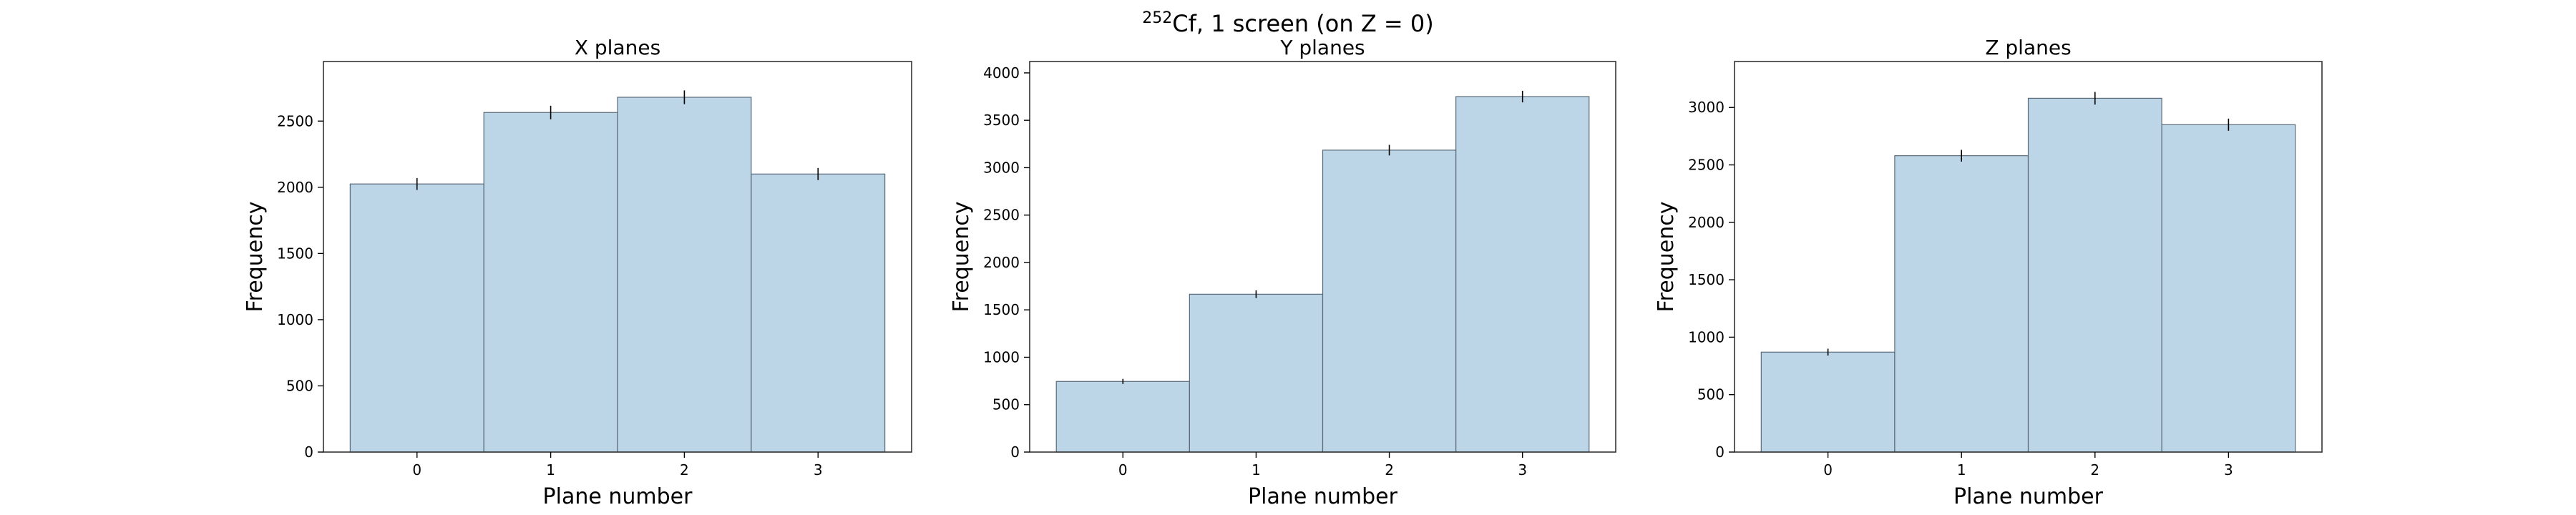 This screenshot has width=2576, height=515. What do you see at coordinates (617, 47) in the screenshot?
I see `subplot-title: X planes` at bounding box center [617, 47].